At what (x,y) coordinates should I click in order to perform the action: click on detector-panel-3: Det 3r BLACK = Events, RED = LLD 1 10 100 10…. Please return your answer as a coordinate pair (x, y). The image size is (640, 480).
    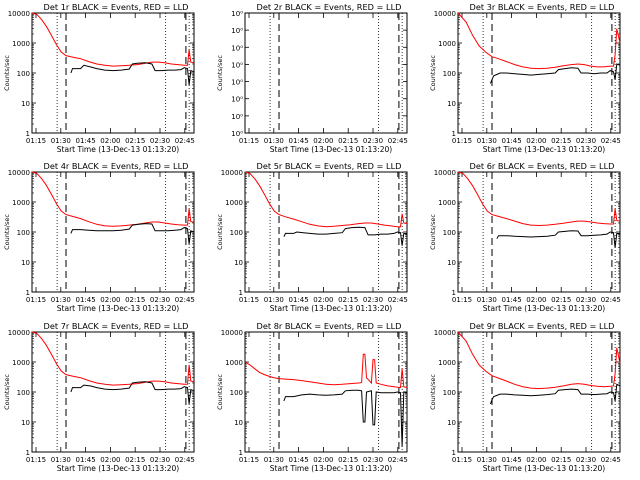
    Looking at the image, I should click on (525, 78).